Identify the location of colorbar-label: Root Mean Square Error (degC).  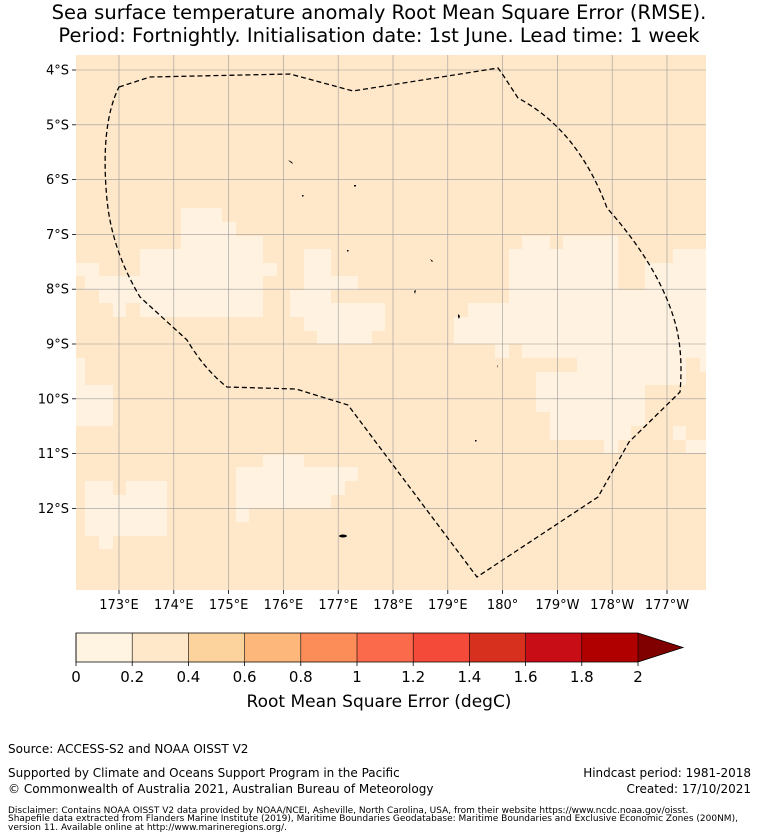
(379, 702).